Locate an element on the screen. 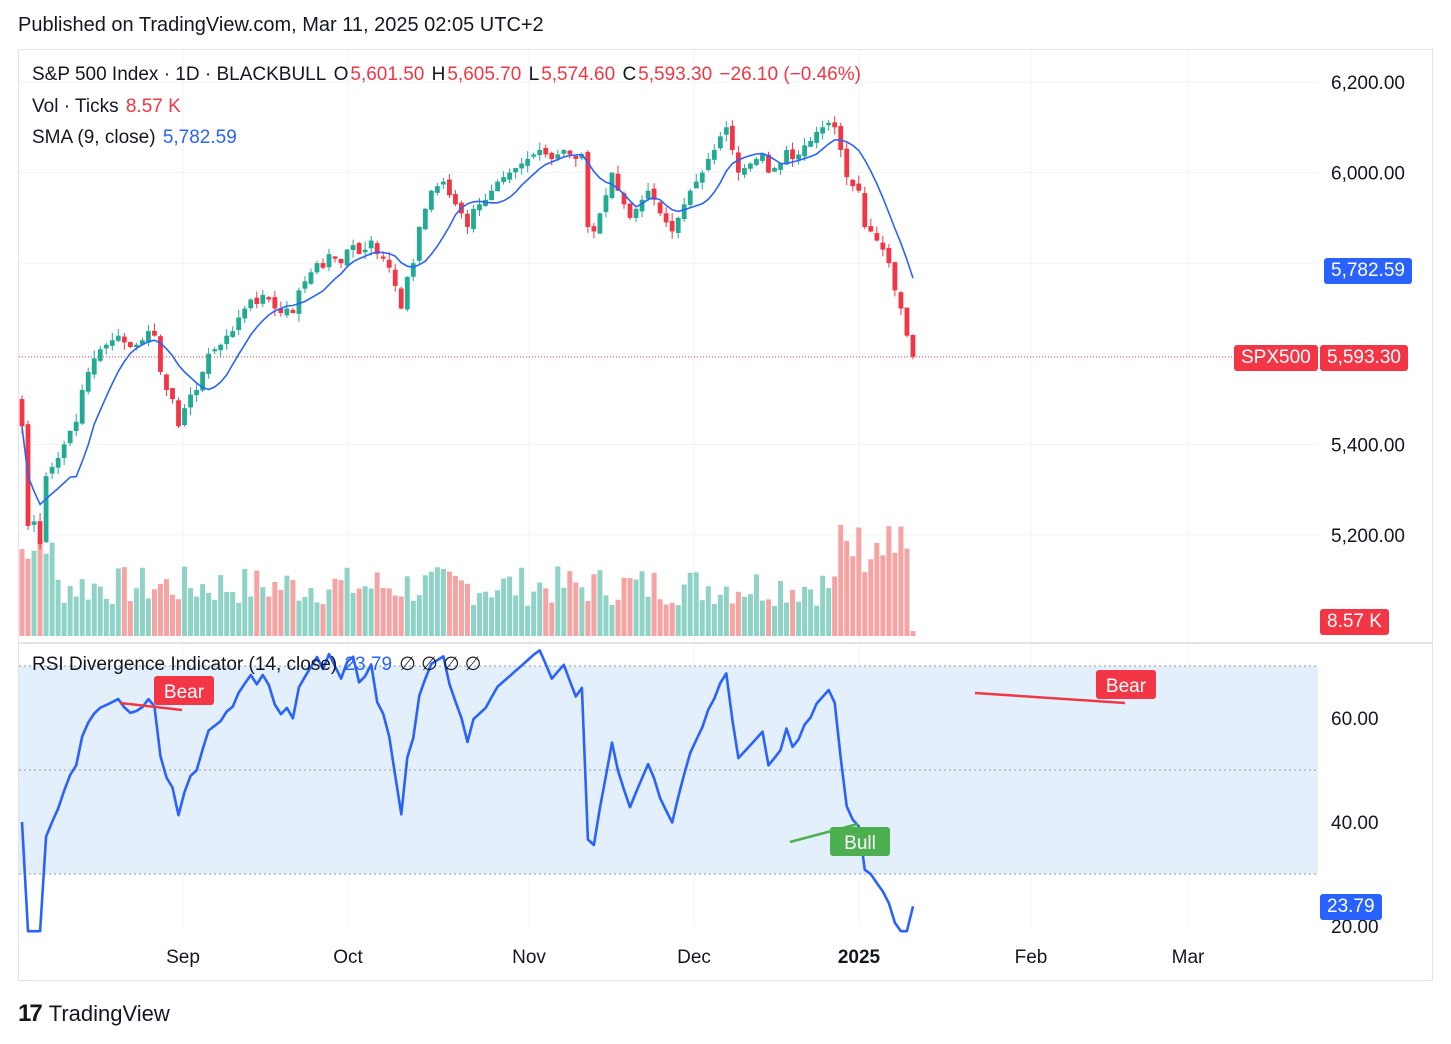  legend-low-value: 5,574.60 is located at coordinates (578, 74).